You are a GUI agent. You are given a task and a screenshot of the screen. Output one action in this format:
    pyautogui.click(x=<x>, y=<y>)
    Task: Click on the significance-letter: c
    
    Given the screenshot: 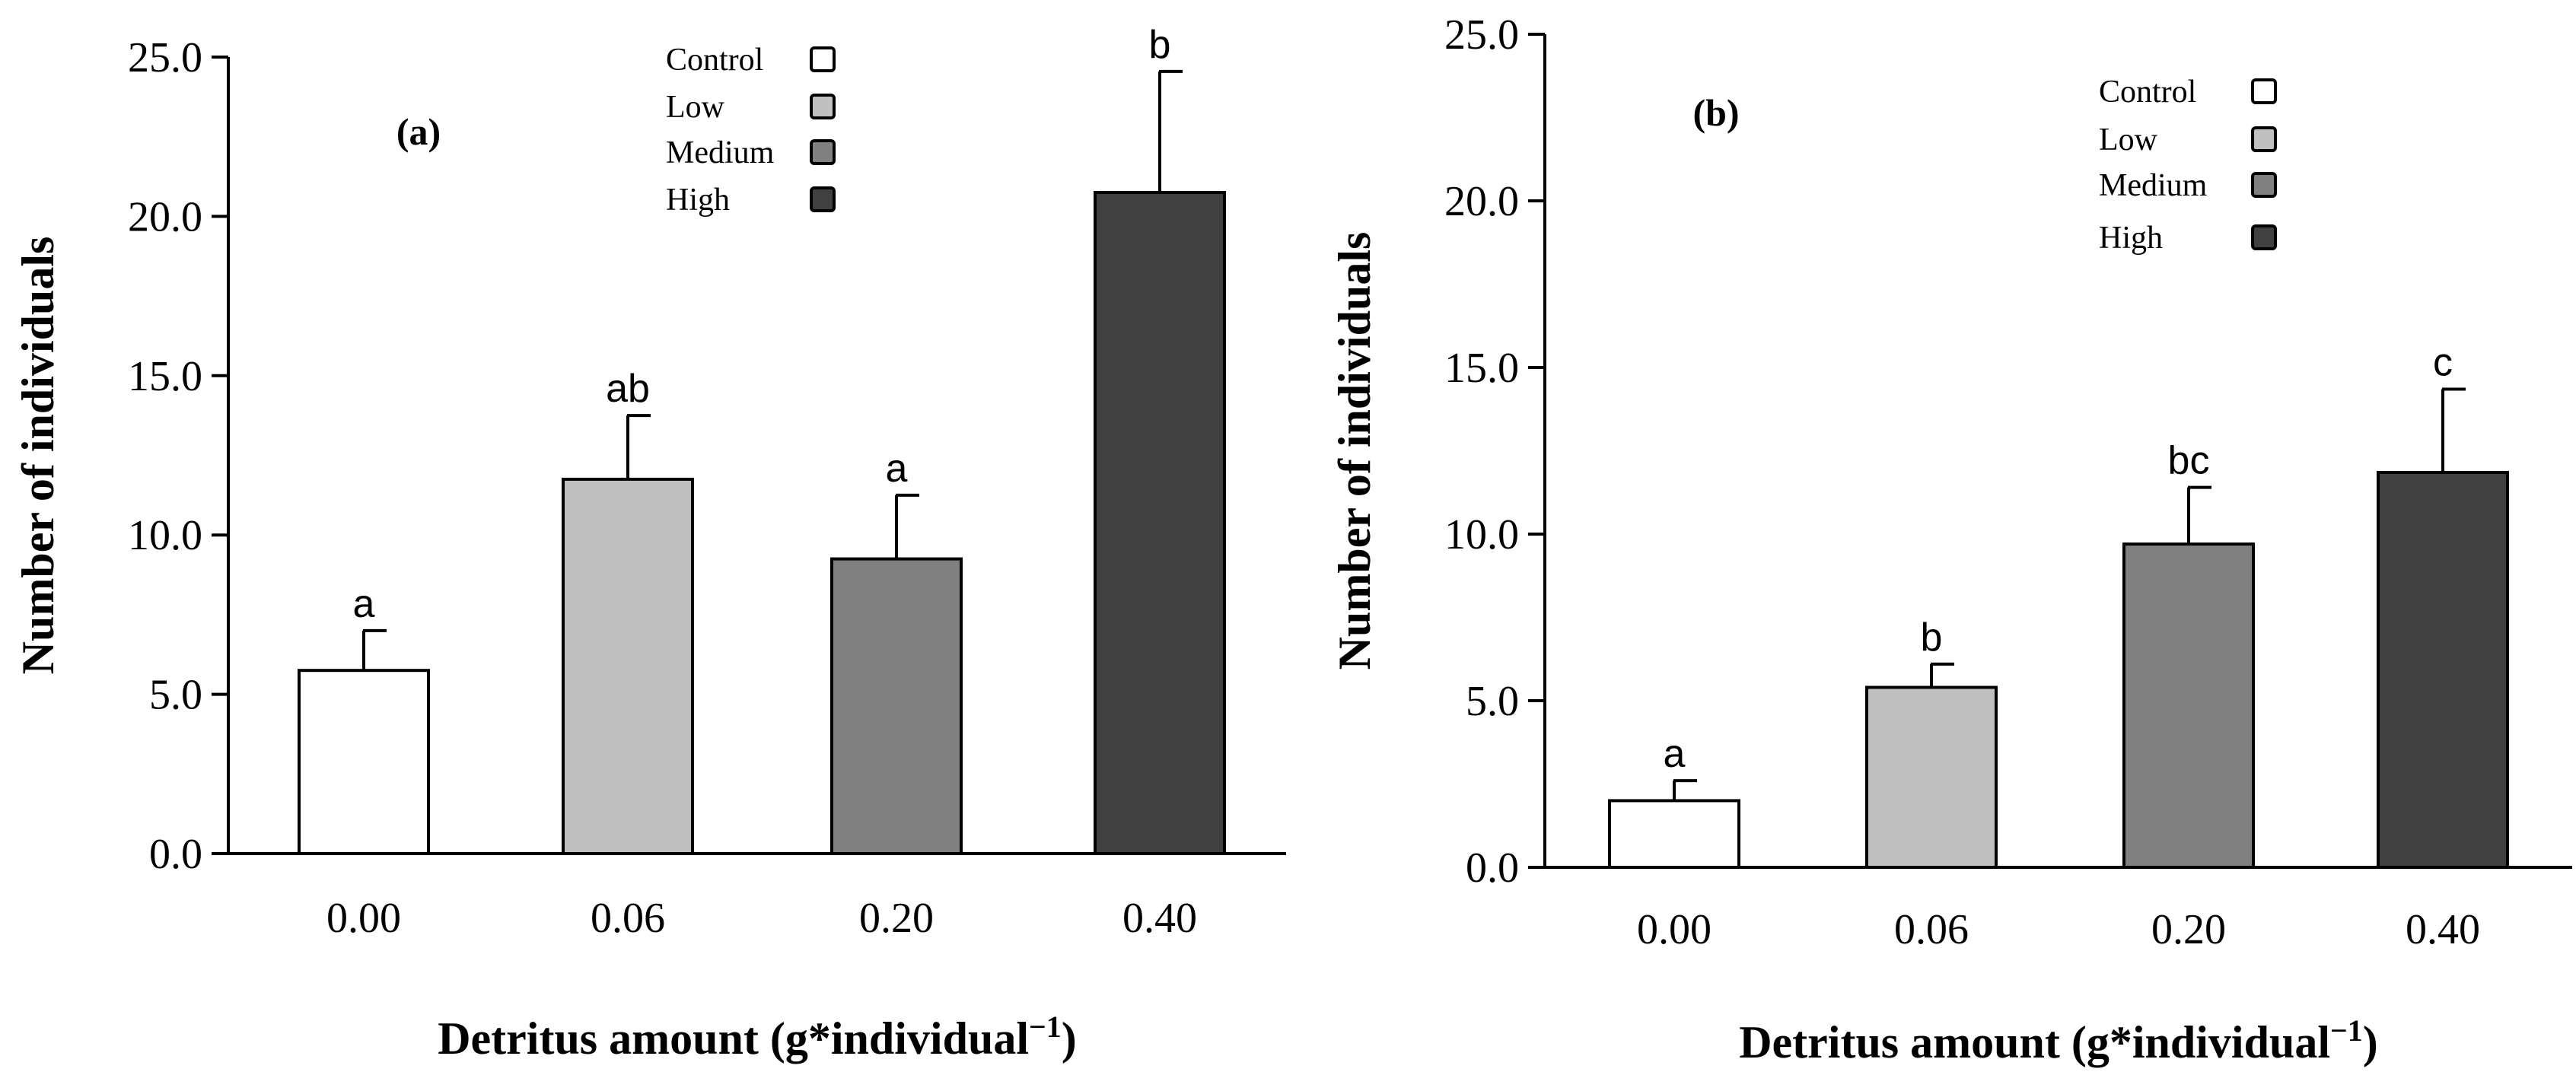 What is the action you would take?
    pyautogui.click(x=2443, y=362)
    